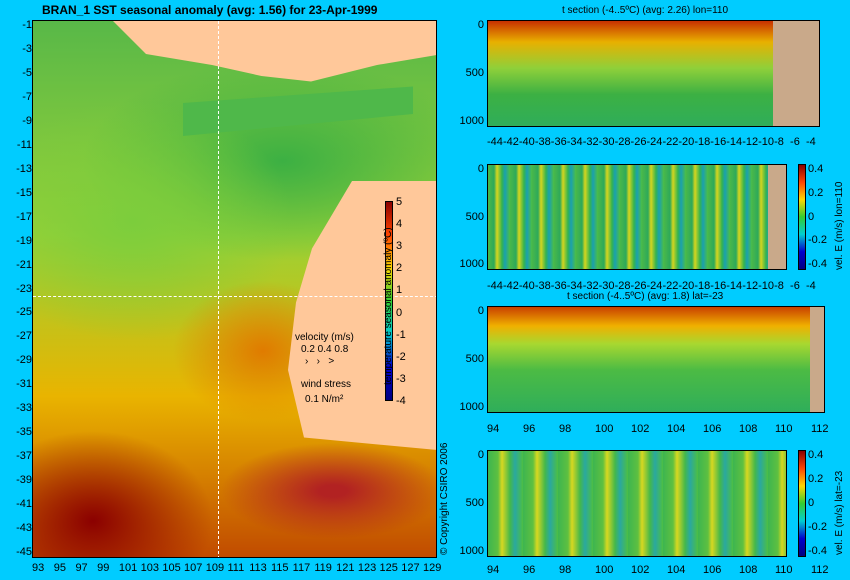  I want to click on p1-x-tick: -44, so click(495, 142).